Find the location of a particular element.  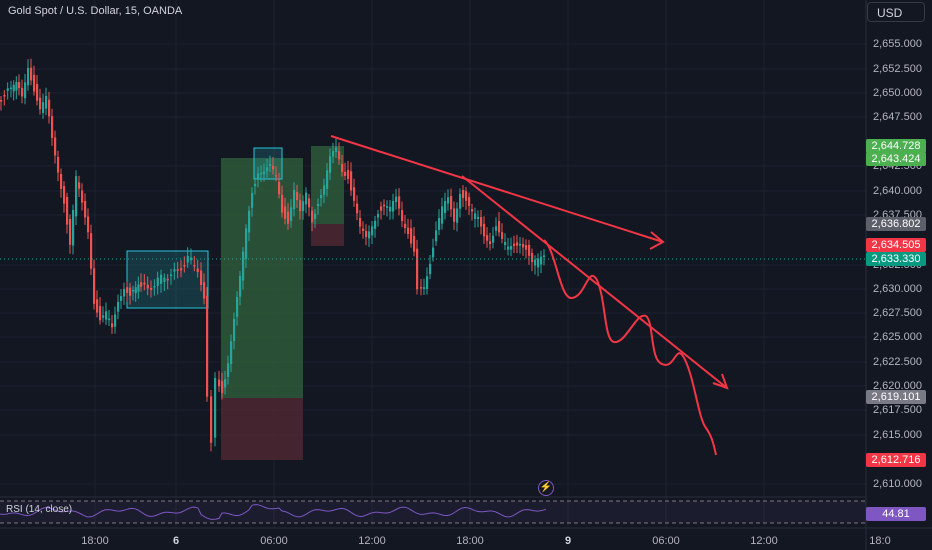

price-tick: 2,620.000 is located at coordinates (897, 386).